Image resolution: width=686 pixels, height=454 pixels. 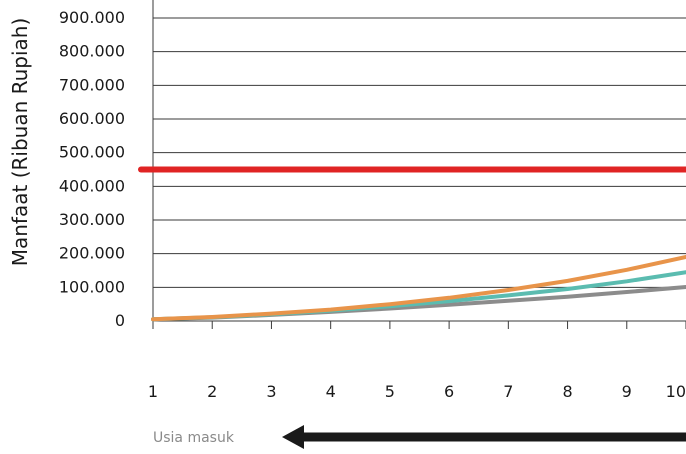 I want to click on y-axis-label: Manfaat (Ribuan Rupiah), so click(x=20, y=142).